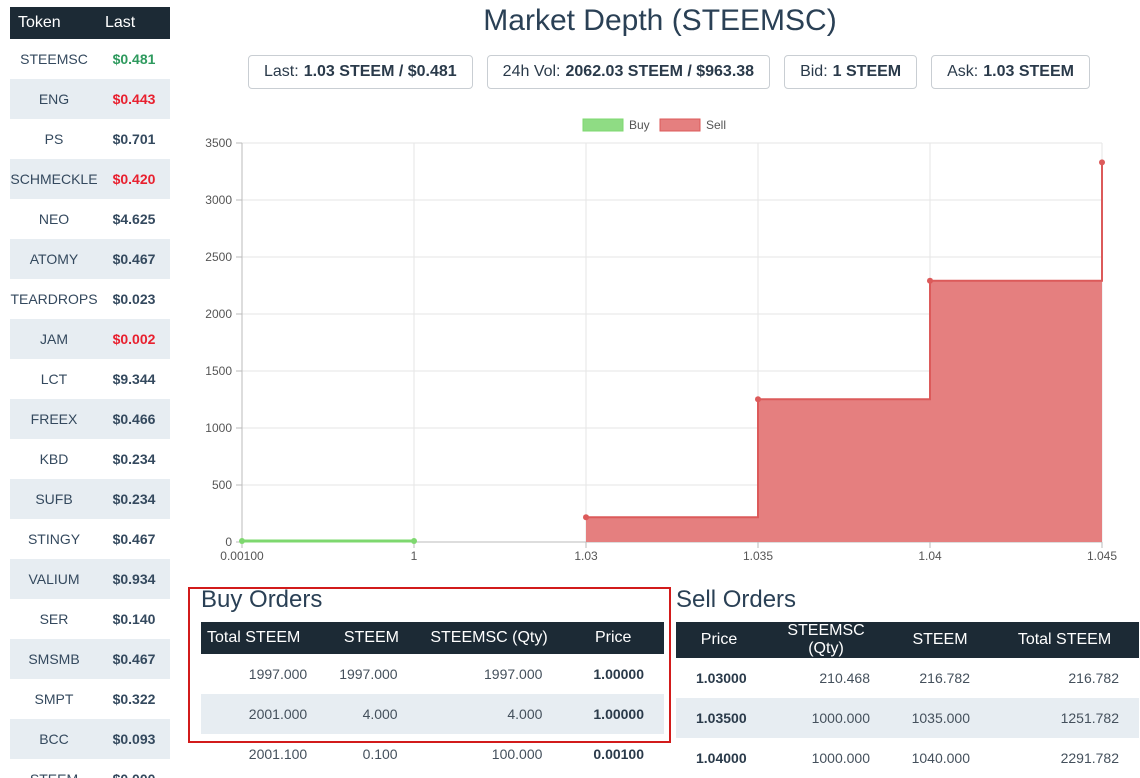 This screenshot has height=778, width=1140. Describe the element at coordinates (54, 259) in the screenshot. I see `sidebar-token-name: ATOMY` at that location.